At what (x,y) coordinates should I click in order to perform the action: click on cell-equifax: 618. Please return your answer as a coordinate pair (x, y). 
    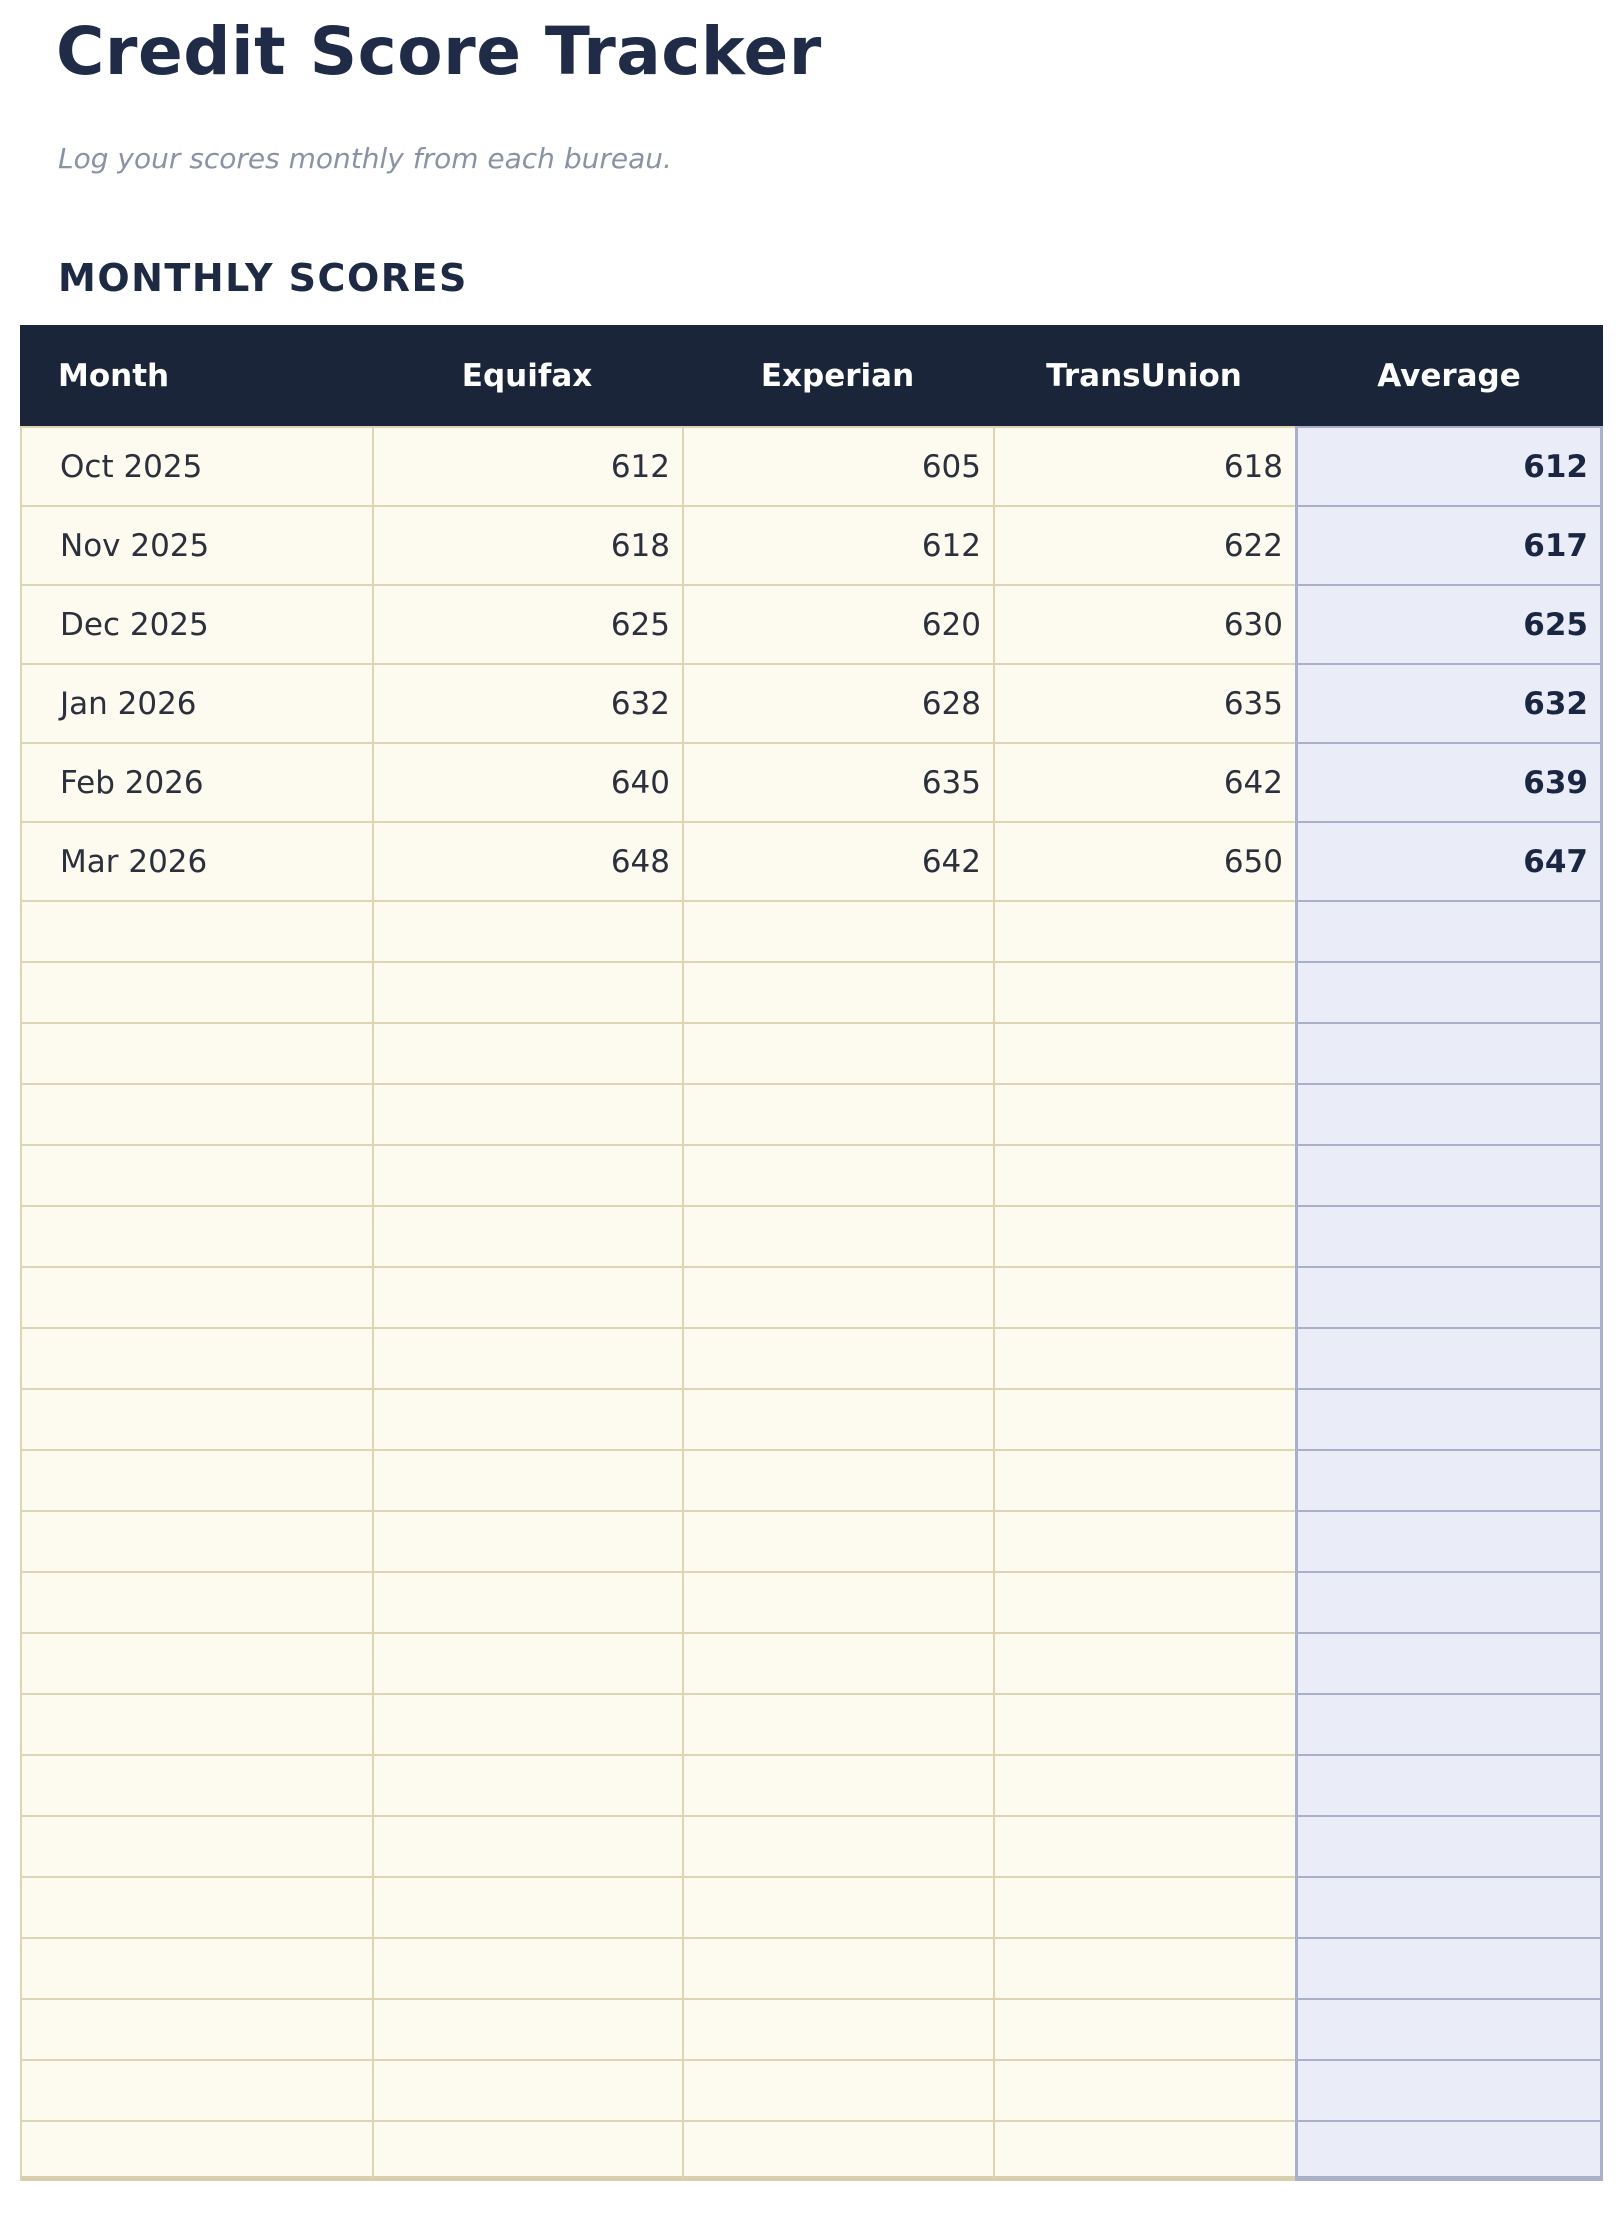
    Looking at the image, I should click on (527, 545).